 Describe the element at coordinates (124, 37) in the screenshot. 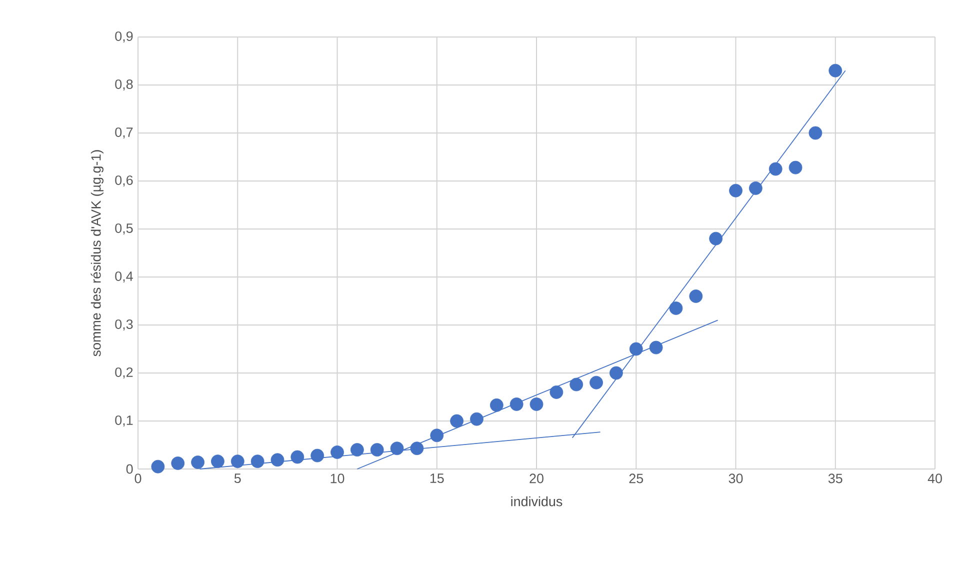

I see `y-tick-label: 0,9` at that location.